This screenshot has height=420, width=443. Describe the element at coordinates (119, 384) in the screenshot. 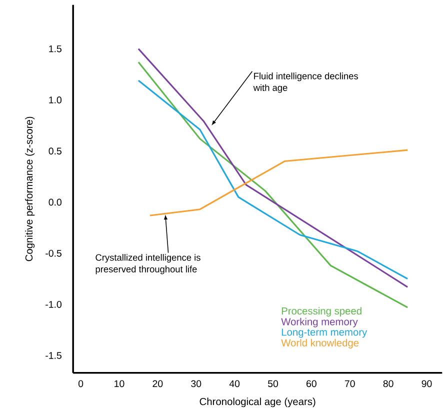

I see `x-tick-label: 10` at that location.